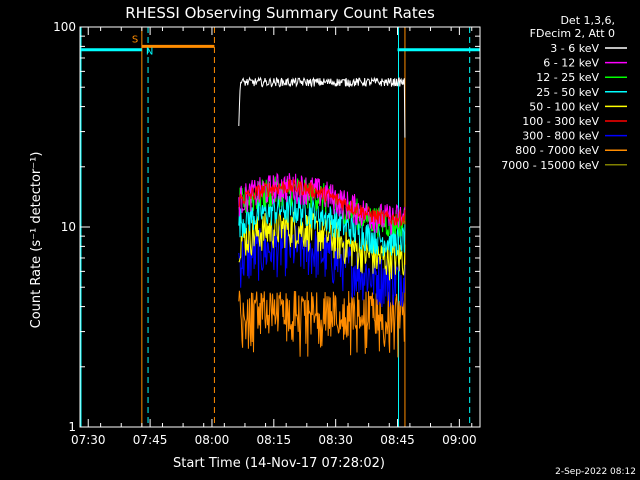 The width and height of the screenshot is (640, 480). What do you see at coordinates (135, 39) in the screenshot?
I see `marker-label-S: S` at bounding box center [135, 39].